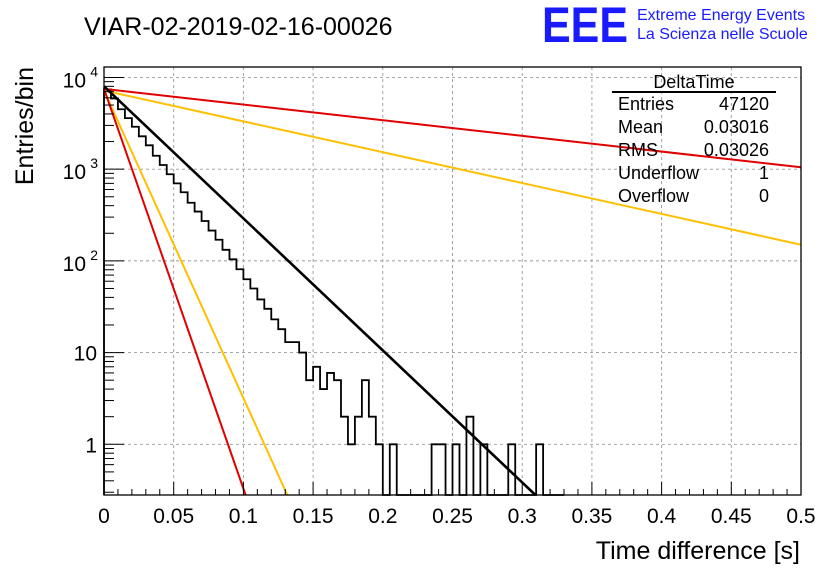 The height and width of the screenshot is (572, 836). Describe the element at coordinates (662, 516) in the screenshot. I see `x-tick-label: 0.4` at that location.